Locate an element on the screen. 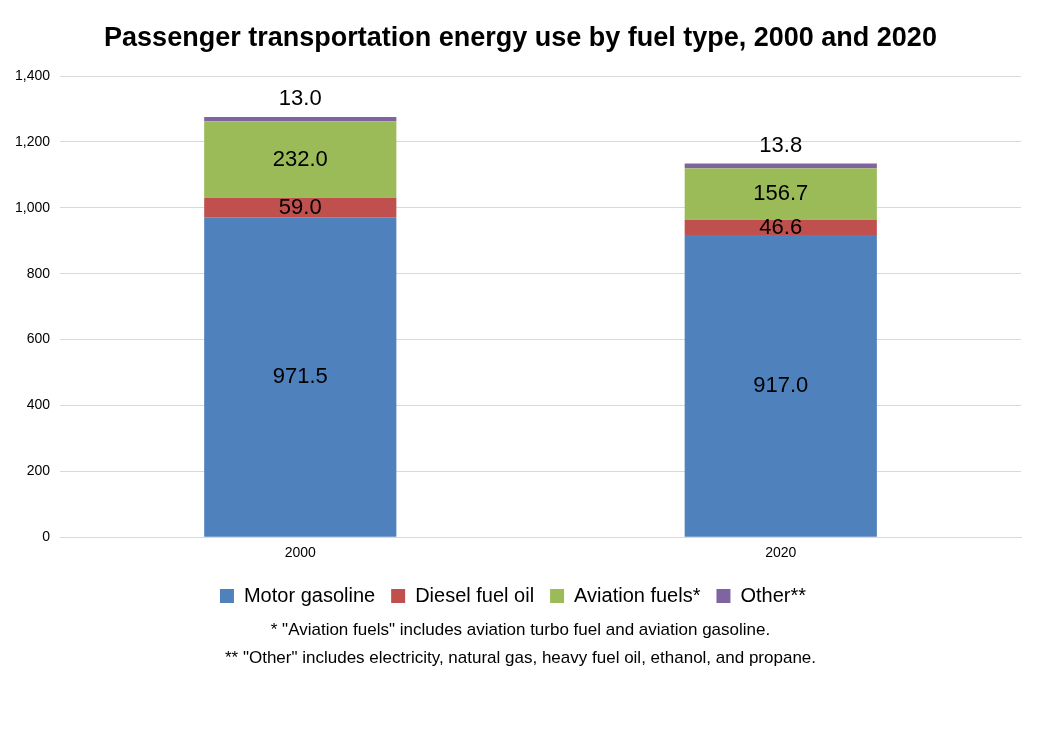 This screenshot has width=1041, height=755. x-tick-label: 2000 is located at coordinates (300, 552).